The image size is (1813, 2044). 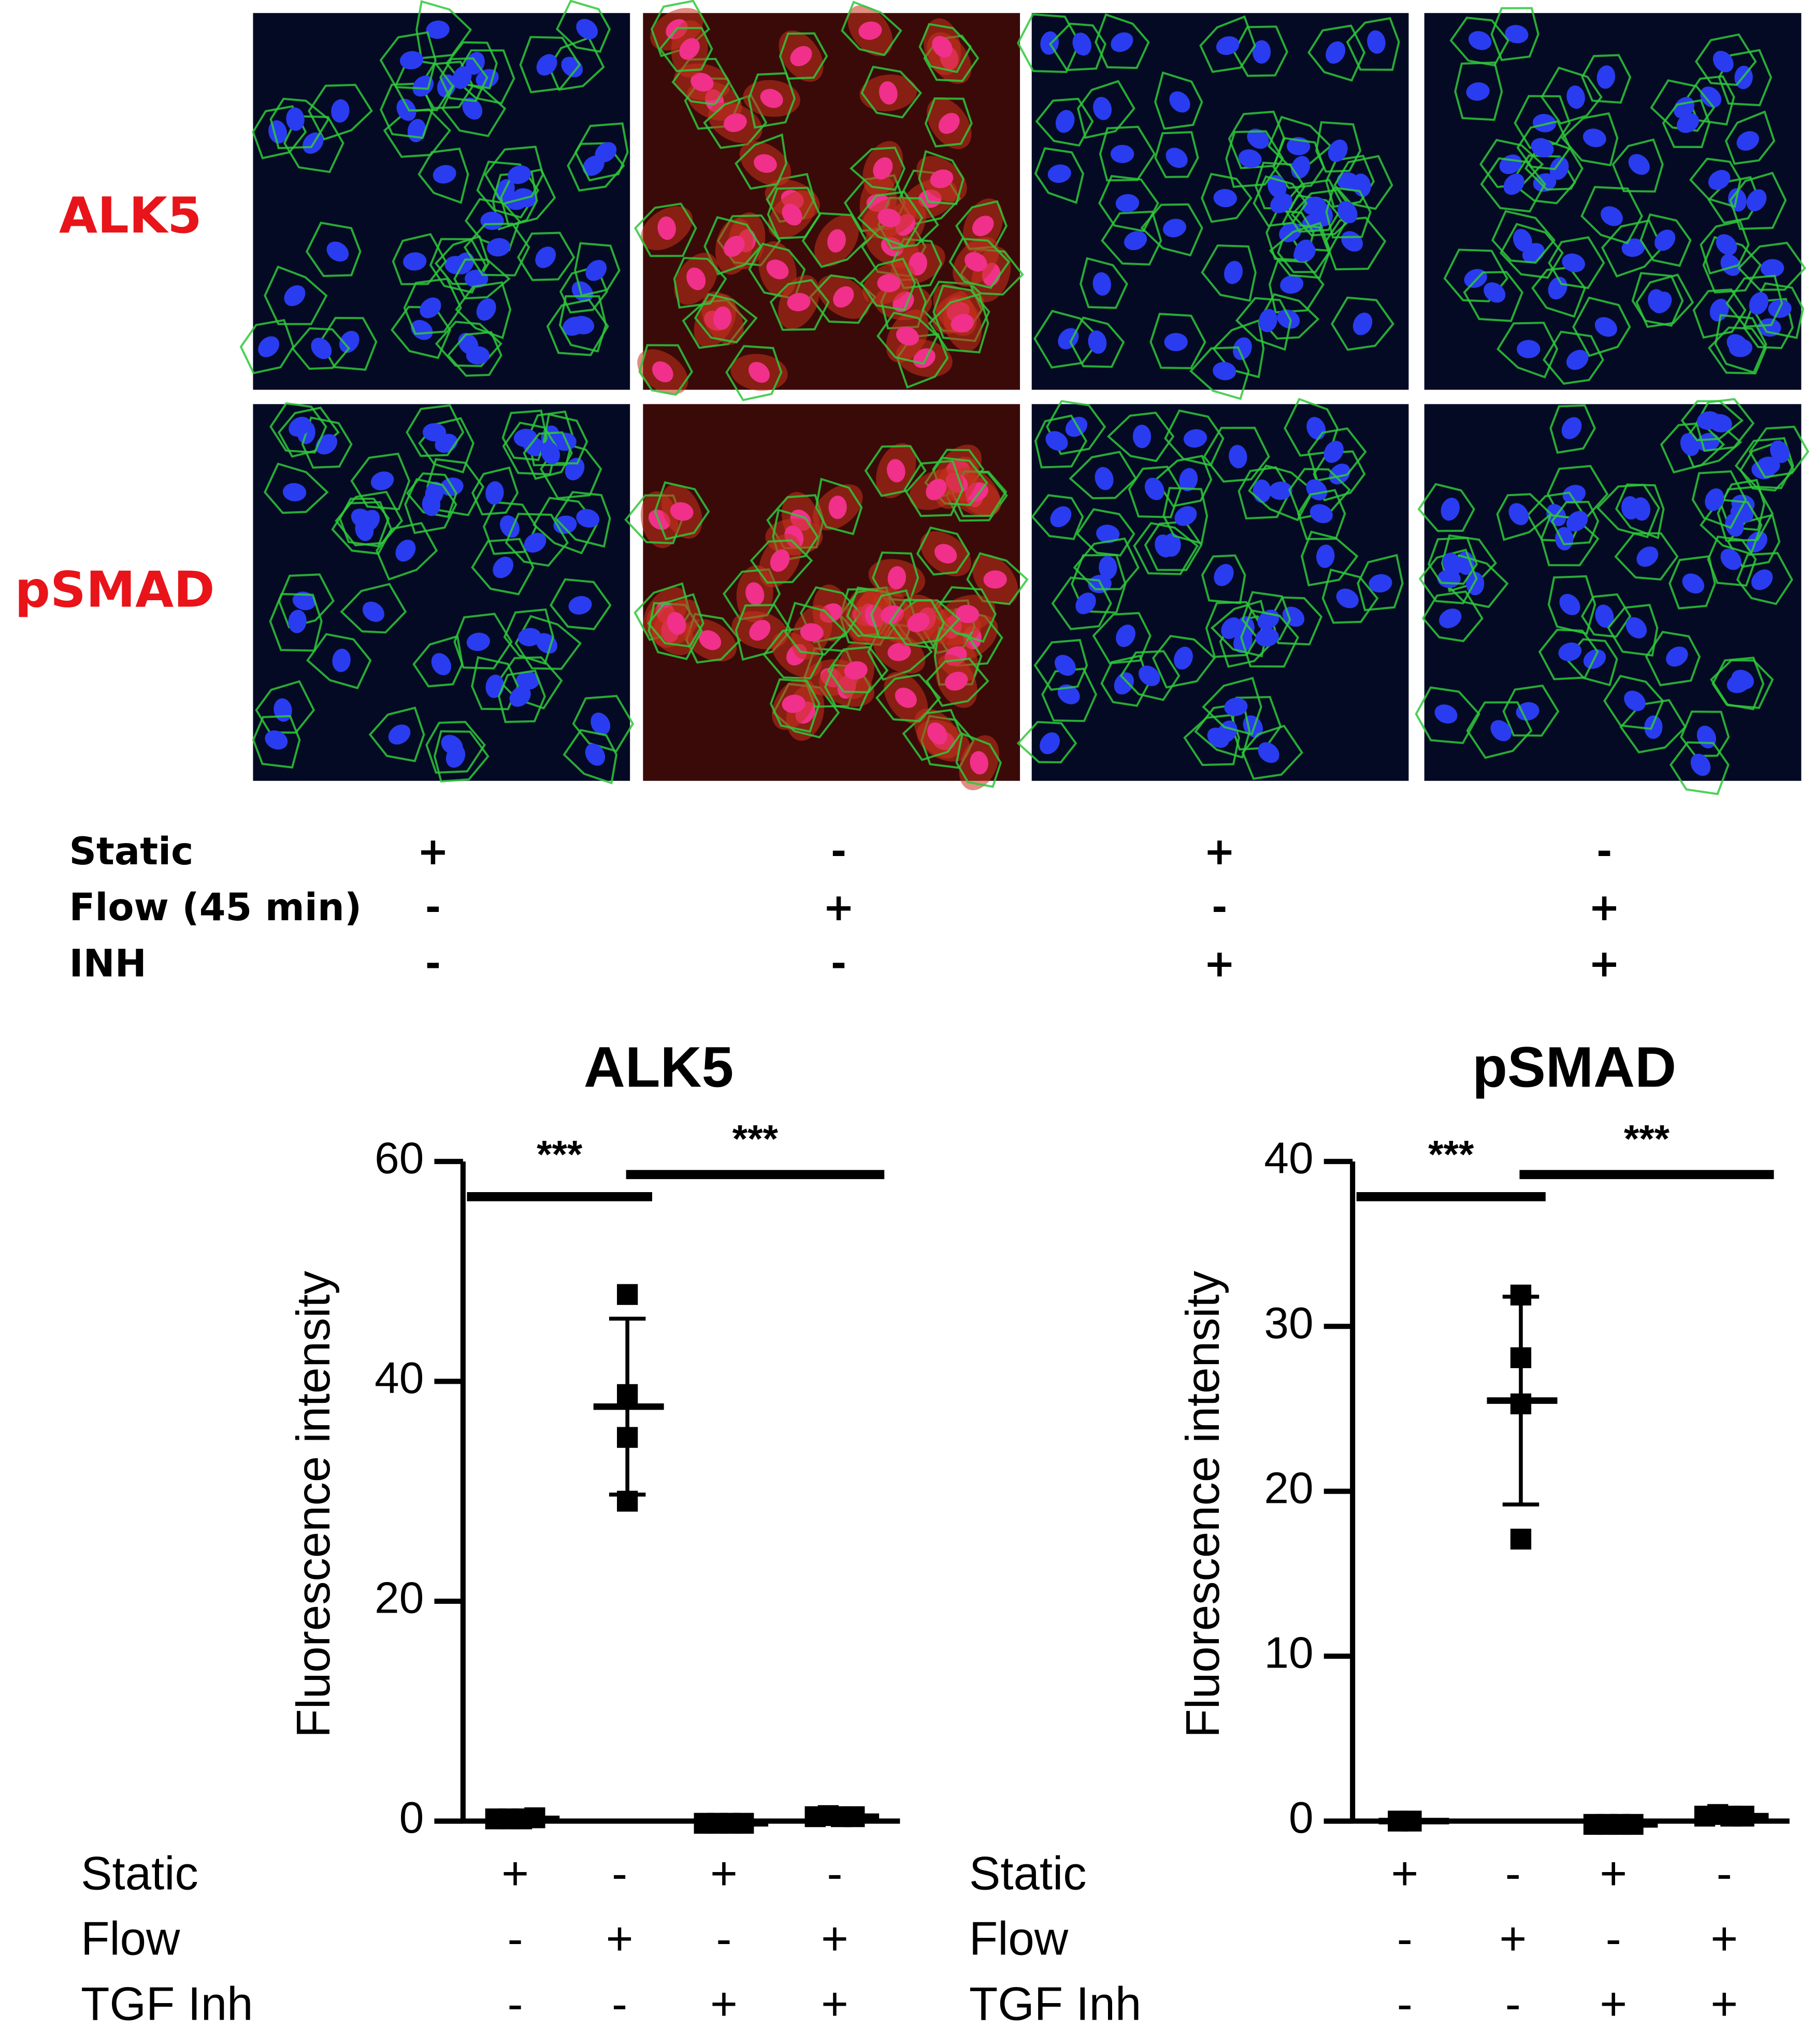 What do you see at coordinates (1288, 1323) in the screenshot?
I see `y-tick-label: 30` at bounding box center [1288, 1323].